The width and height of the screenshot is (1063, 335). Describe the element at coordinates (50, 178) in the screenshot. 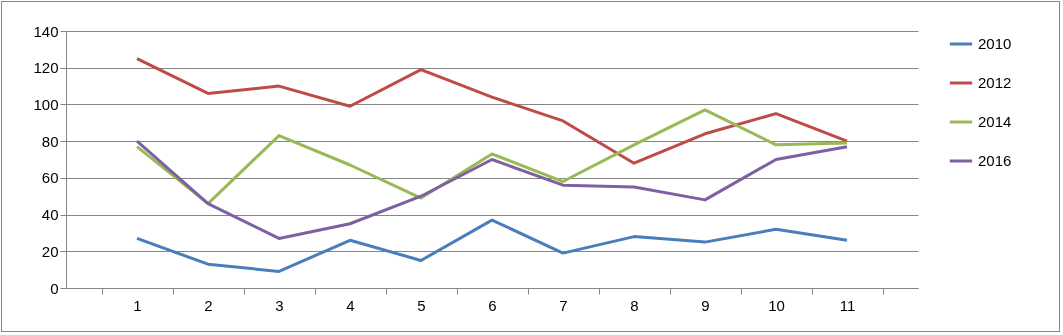

I see `y-tick-label: 60` at that location.